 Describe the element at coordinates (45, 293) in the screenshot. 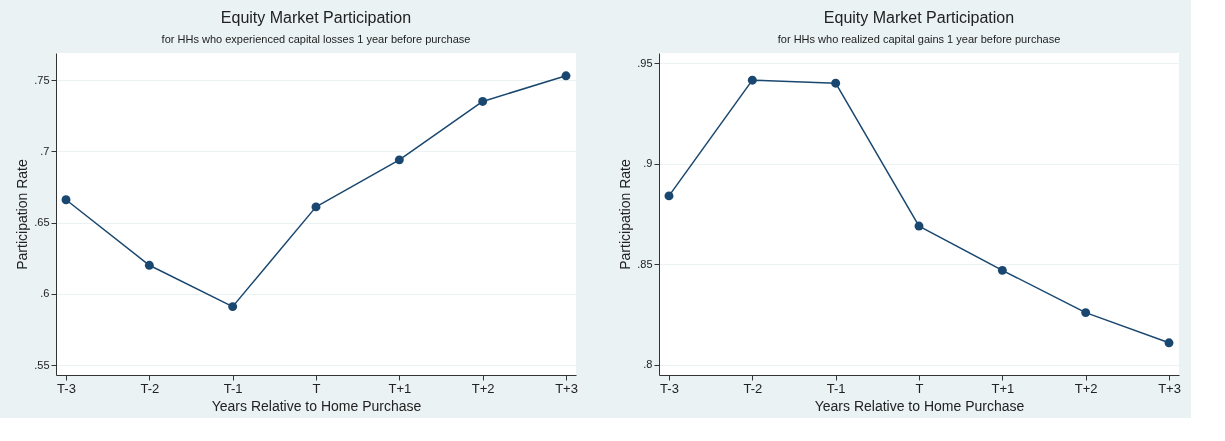

I see `y-tick-label: .6` at that location.